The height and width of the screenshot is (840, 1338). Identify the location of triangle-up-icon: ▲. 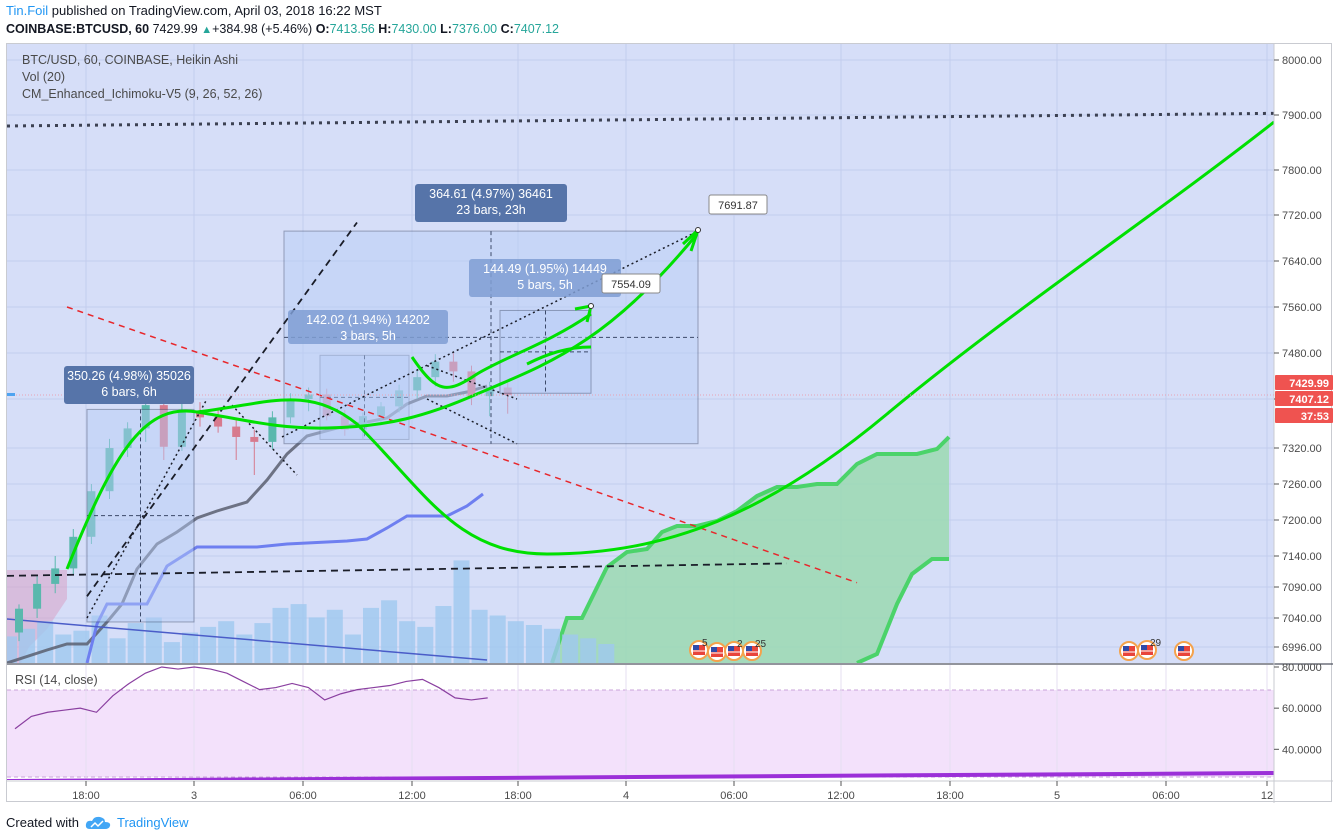
(207, 30).